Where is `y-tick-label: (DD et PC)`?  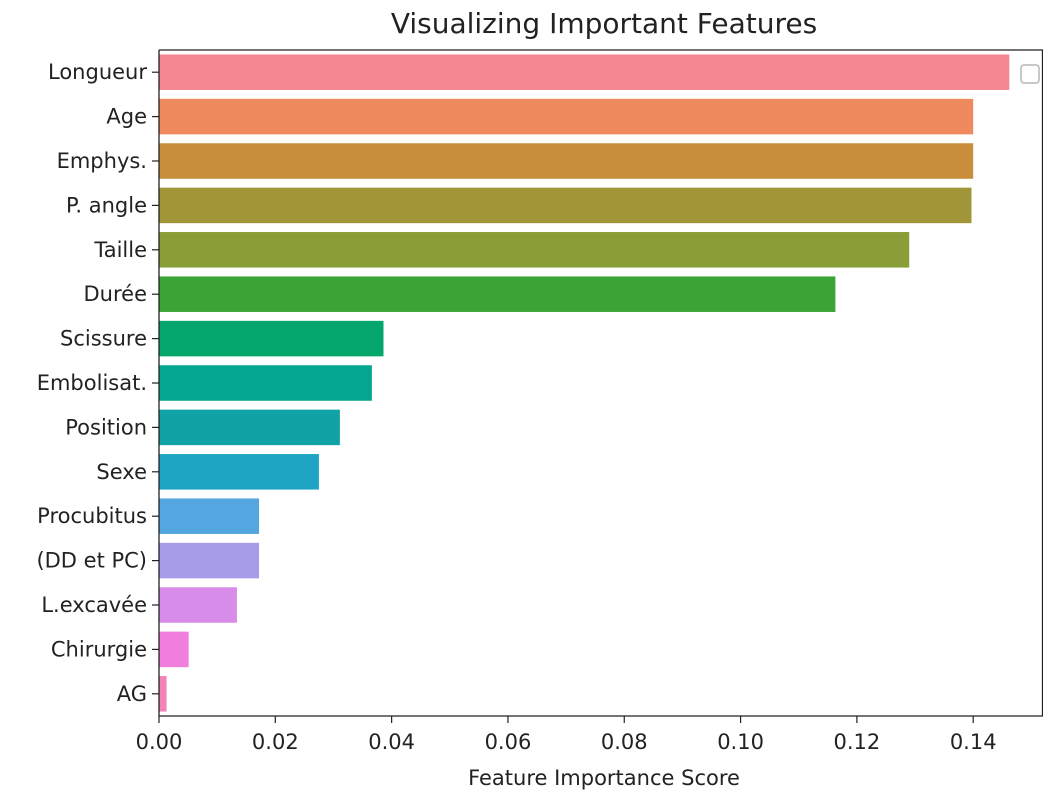 y-tick-label: (DD et PC) is located at coordinates (91, 561).